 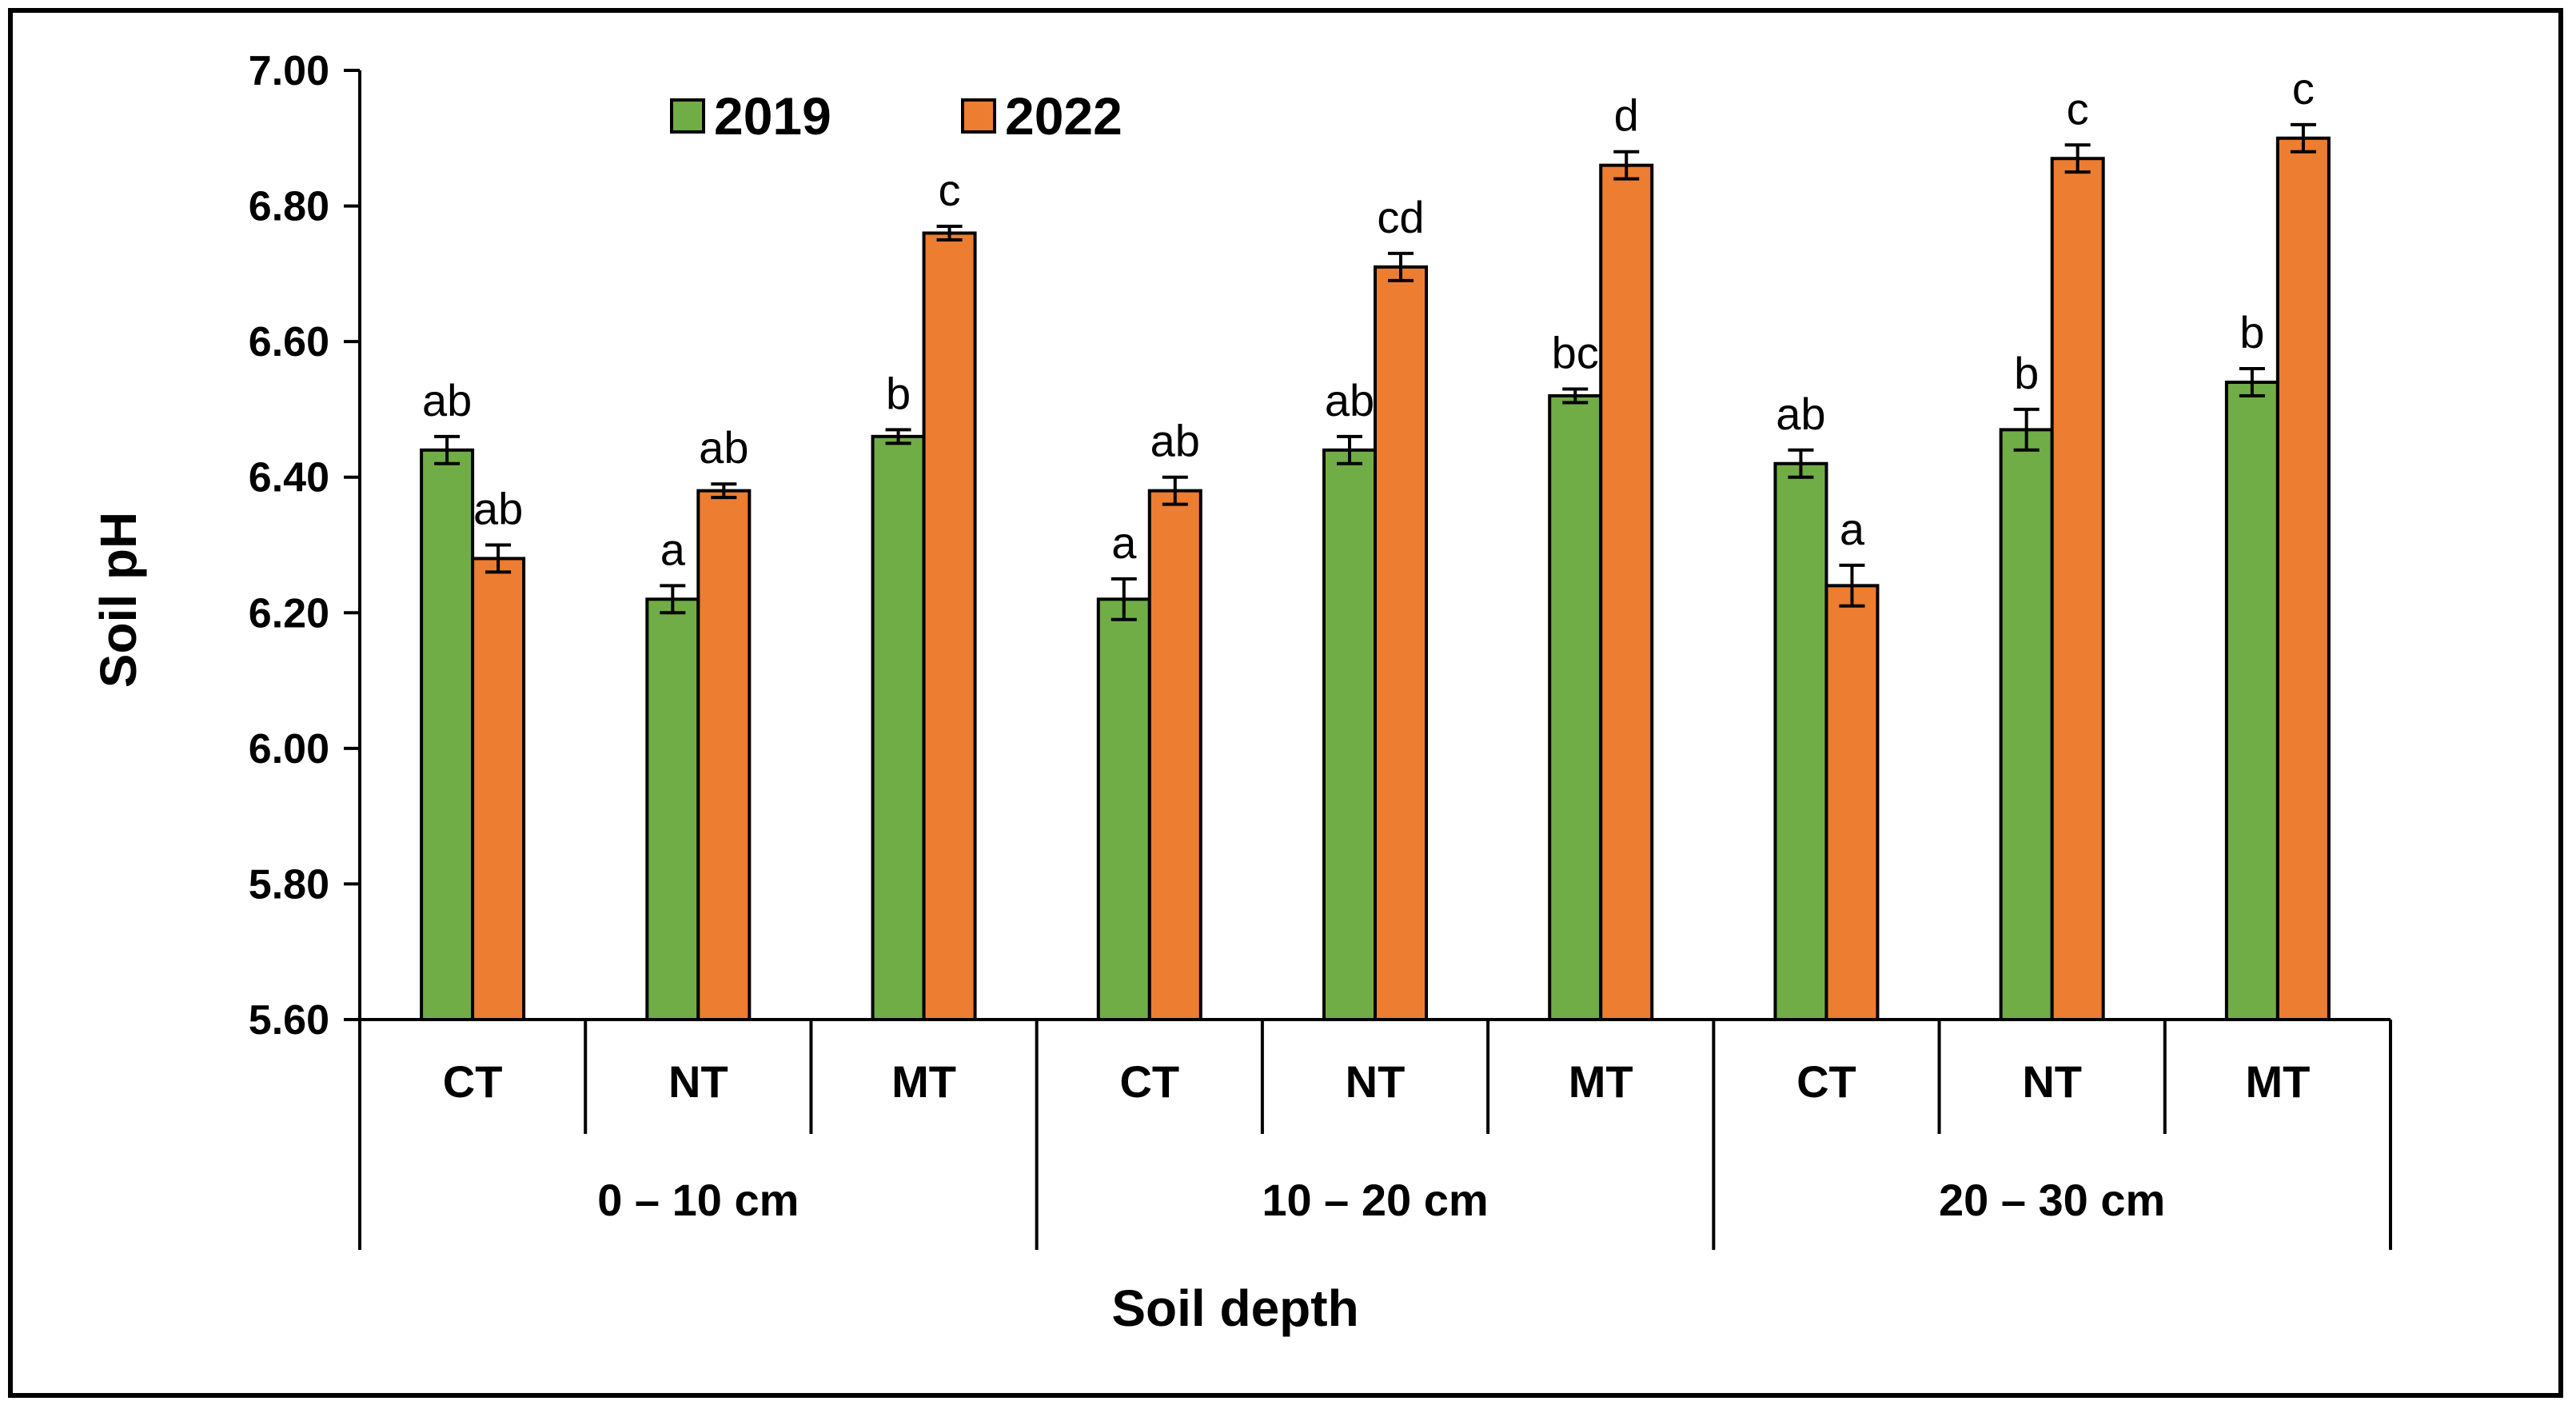 What do you see at coordinates (1575, 352) in the screenshot?
I see `significance-letter: bc` at bounding box center [1575, 352].